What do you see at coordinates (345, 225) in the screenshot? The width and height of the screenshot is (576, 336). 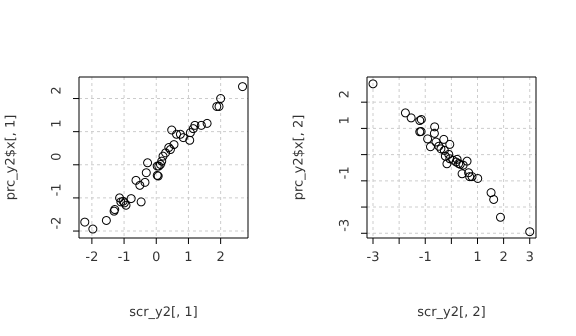 I see `y-tick-label: -3` at bounding box center [345, 225].